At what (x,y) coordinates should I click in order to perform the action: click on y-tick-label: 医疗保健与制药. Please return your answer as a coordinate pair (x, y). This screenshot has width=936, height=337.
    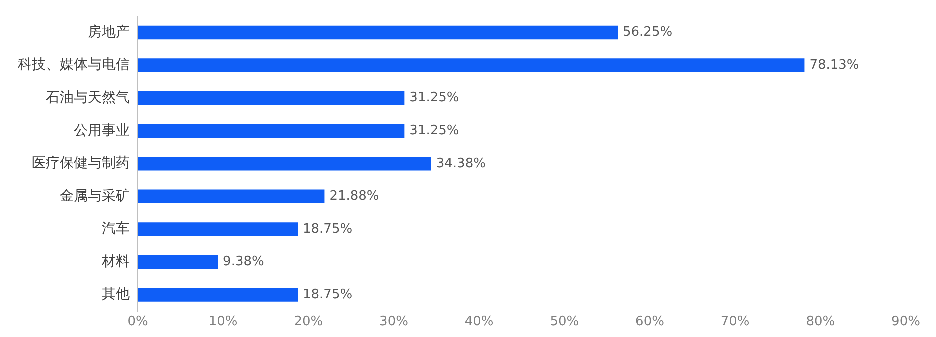
    Looking at the image, I should click on (81, 164).